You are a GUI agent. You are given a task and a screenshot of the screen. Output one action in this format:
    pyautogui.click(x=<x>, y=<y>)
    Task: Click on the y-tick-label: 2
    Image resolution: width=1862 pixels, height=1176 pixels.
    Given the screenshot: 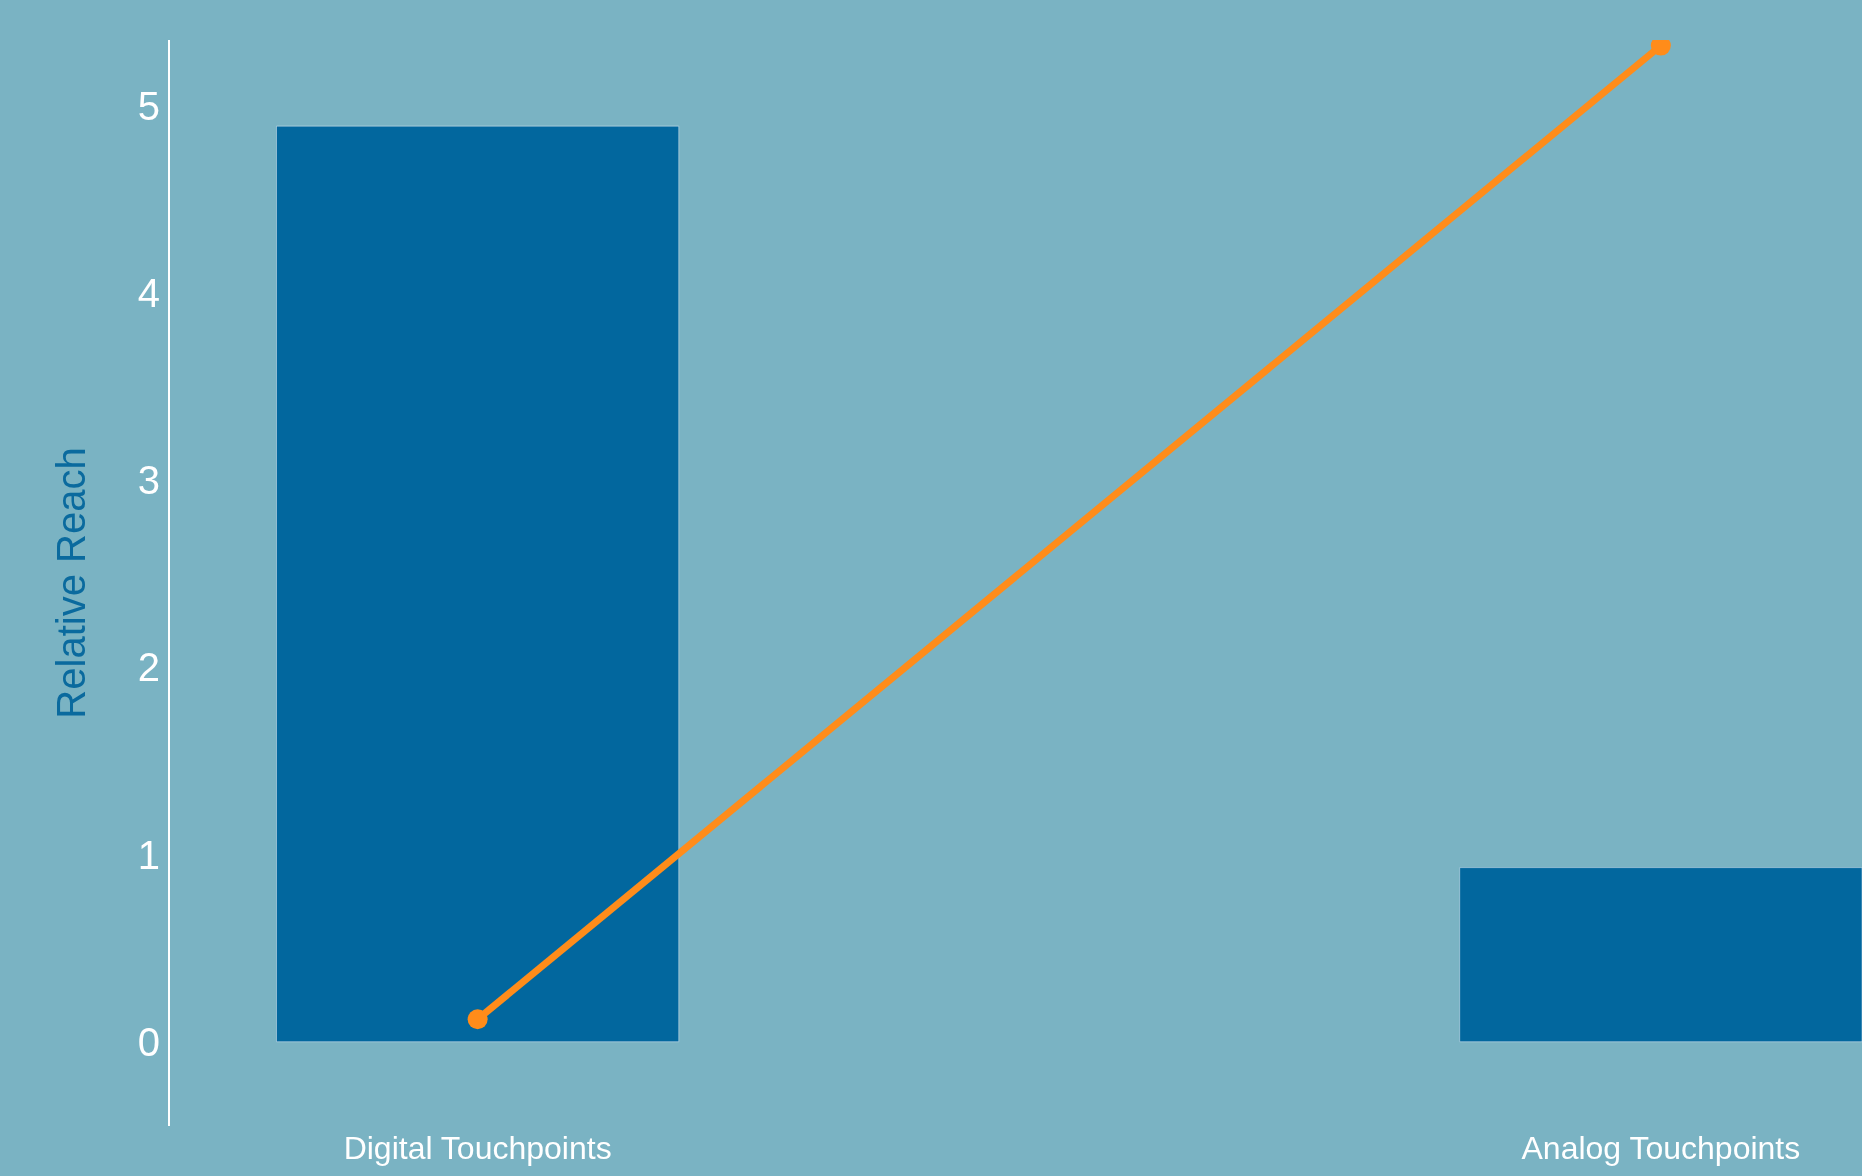 What is the action you would take?
    pyautogui.click(x=148, y=667)
    